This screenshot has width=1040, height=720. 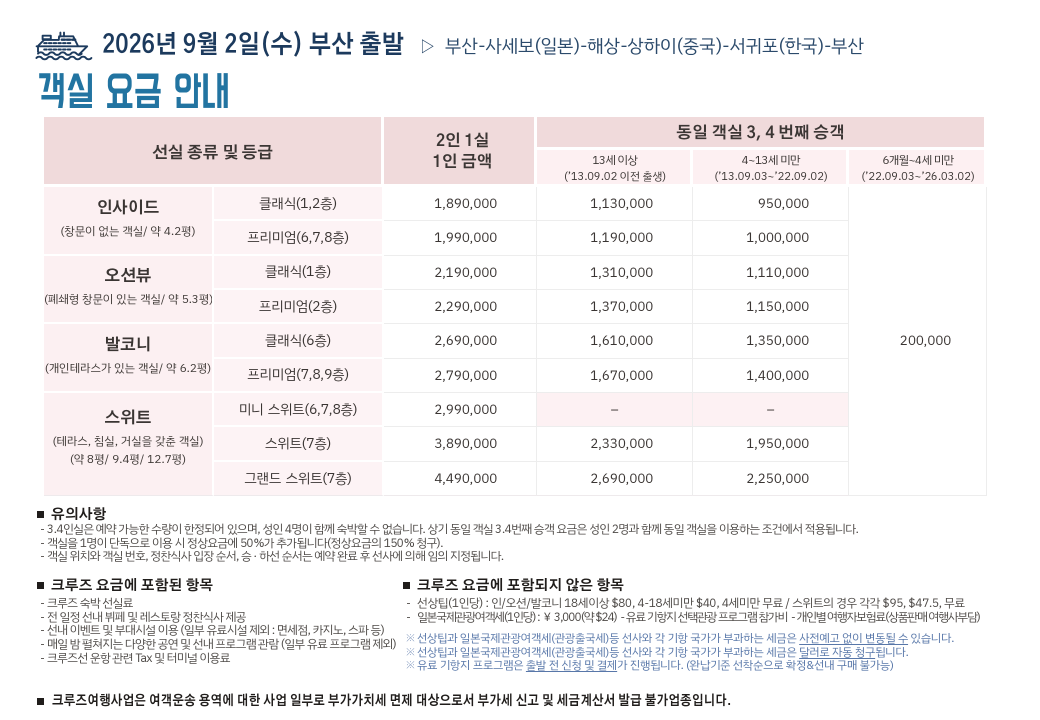 What do you see at coordinates (762, 133) in the screenshot?
I see `header-group-3rd-4th: 동일 객실 3, 4 번째 승객` at bounding box center [762, 133].